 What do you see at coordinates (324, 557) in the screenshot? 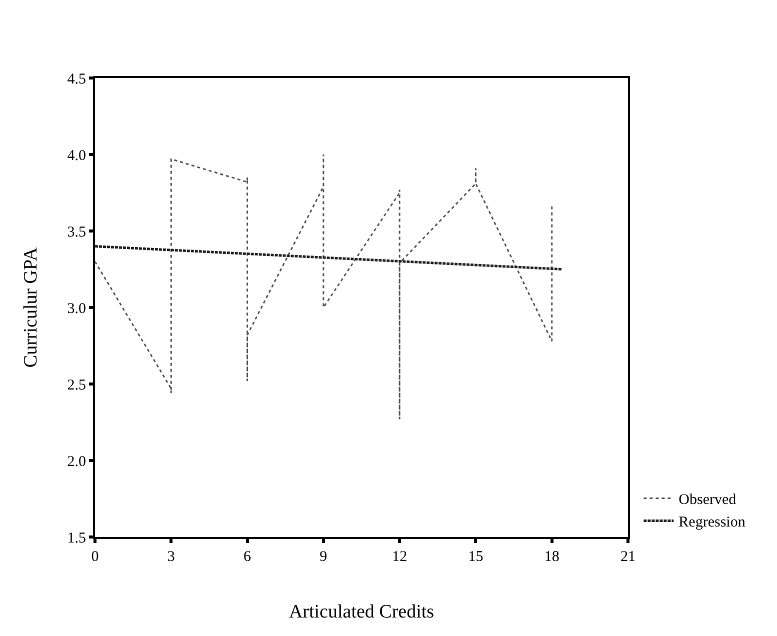
I see `x-tick-label: 9` at bounding box center [324, 557].